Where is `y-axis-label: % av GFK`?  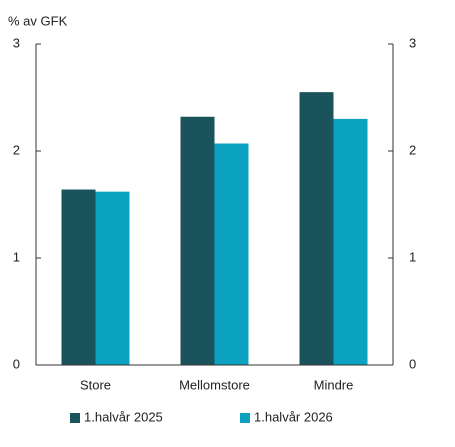
y-axis-label: % av GFK is located at coordinates (38, 20).